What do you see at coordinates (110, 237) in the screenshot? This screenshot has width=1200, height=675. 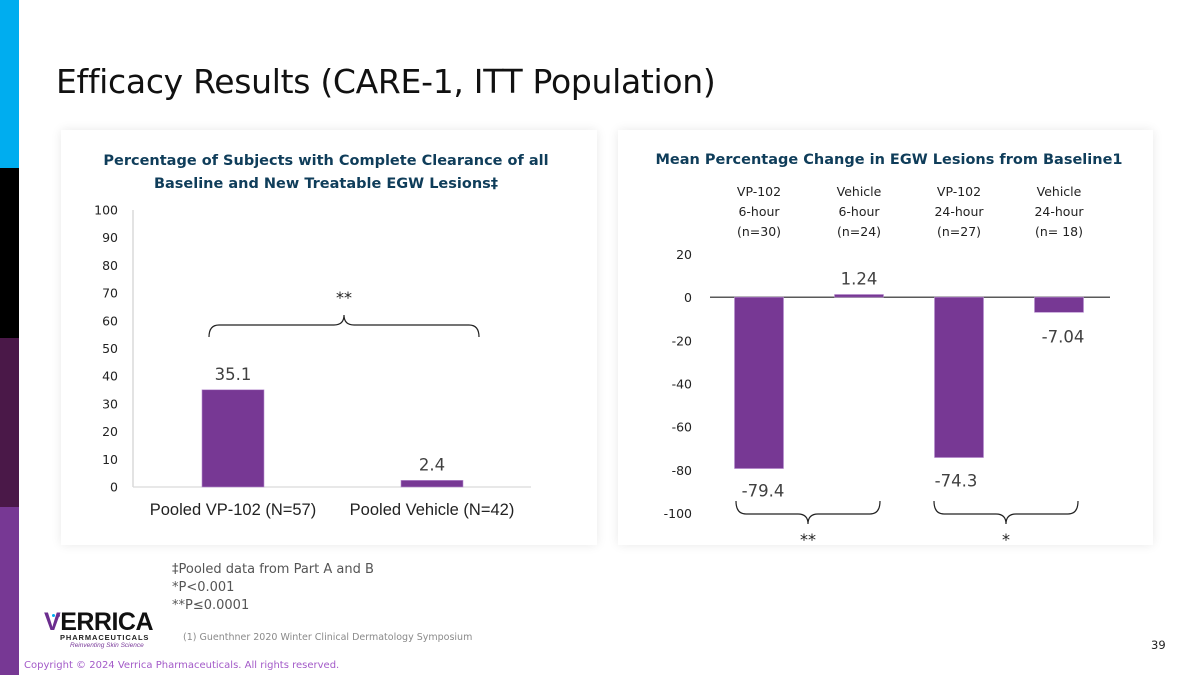 I see `y-tick-label: 90` at bounding box center [110, 237].